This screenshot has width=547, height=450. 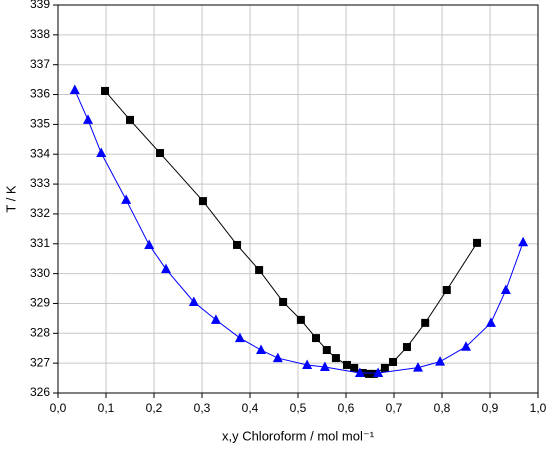 What do you see at coordinates (346, 408) in the screenshot?
I see `x-tick-label: 0,6` at bounding box center [346, 408].